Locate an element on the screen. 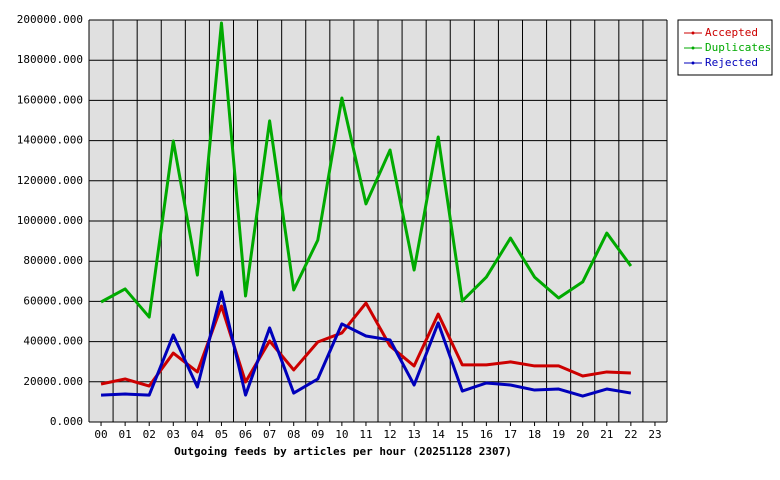  x-tick-label: 15 is located at coordinates (462, 434).